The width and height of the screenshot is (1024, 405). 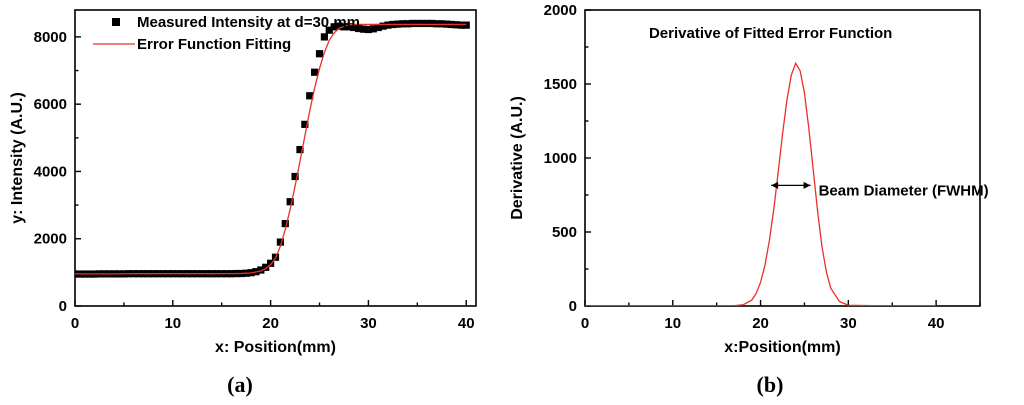 What do you see at coordinates (275, 347) in the screenshot?
I see `x-axis-label: x: Position(mm)` at bounding box center [275, 347].